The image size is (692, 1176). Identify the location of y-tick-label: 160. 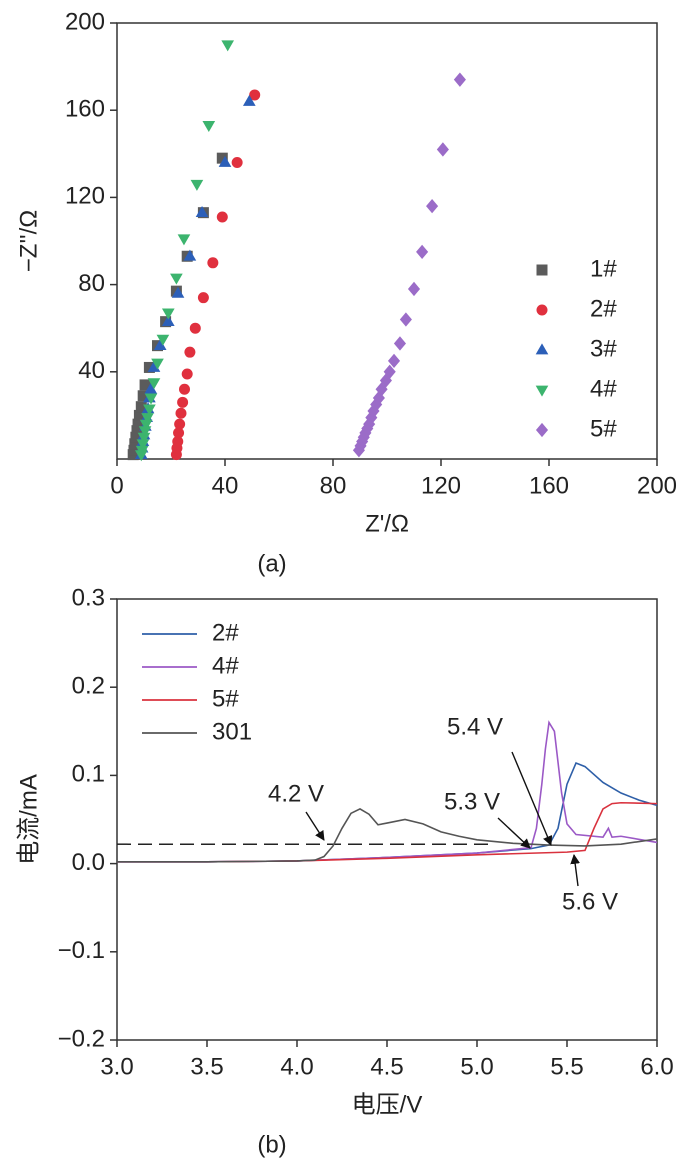
(85, 109).